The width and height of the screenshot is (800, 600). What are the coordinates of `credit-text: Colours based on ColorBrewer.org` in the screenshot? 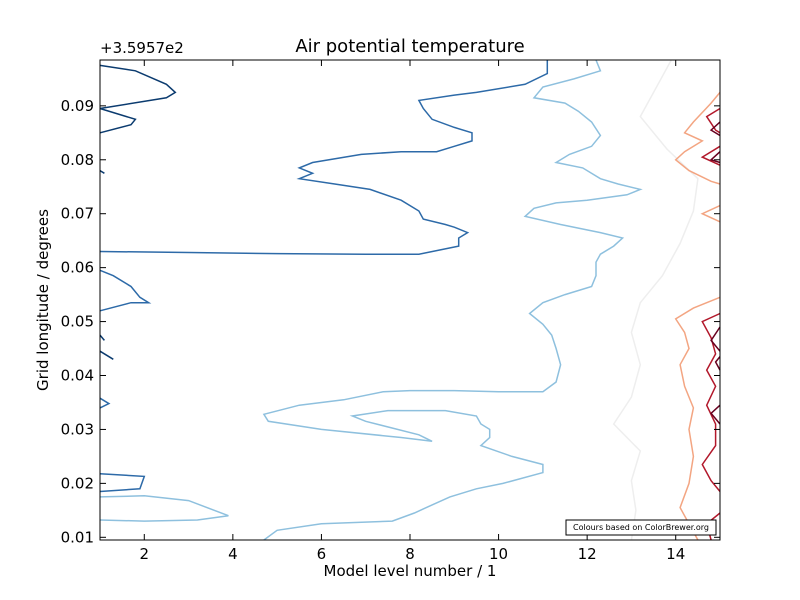 It's located at (641, 527).